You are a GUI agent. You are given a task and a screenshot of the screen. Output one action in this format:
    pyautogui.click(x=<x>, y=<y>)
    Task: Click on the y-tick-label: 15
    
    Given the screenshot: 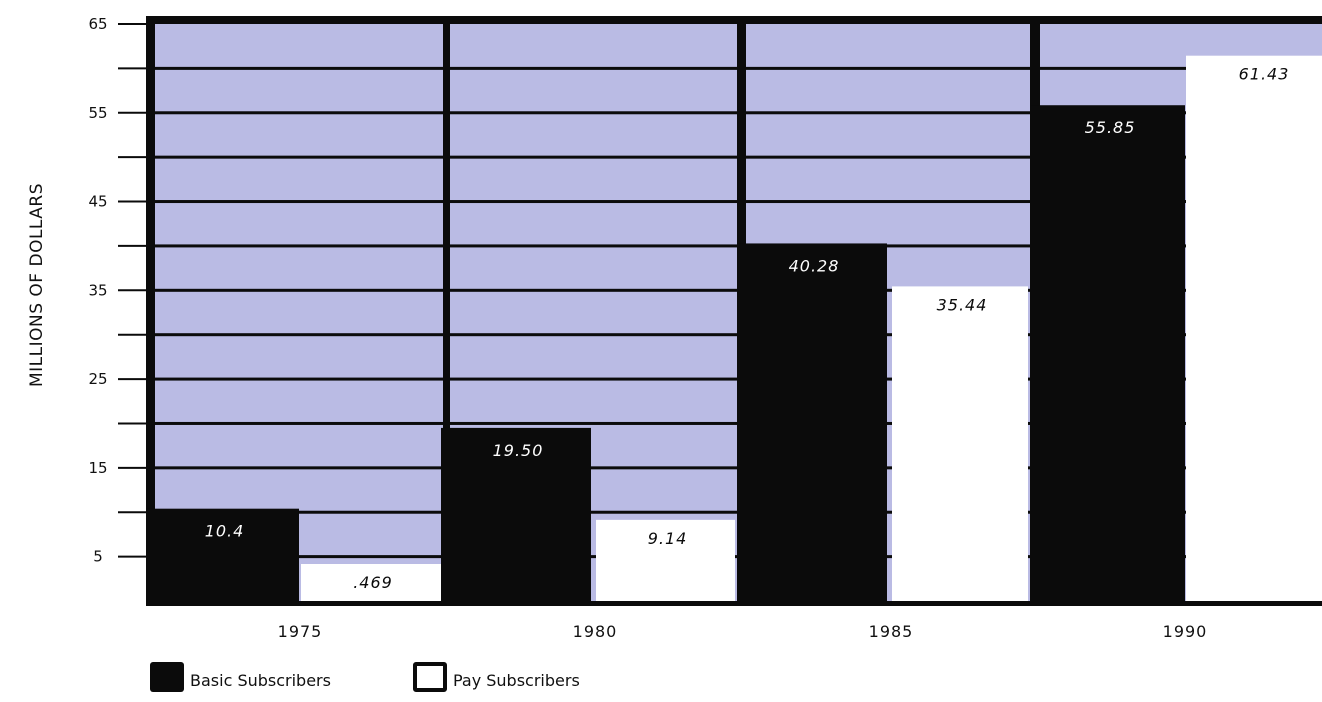 What is the action you would take?
    pyautogui.click(x=97, y=468)
    